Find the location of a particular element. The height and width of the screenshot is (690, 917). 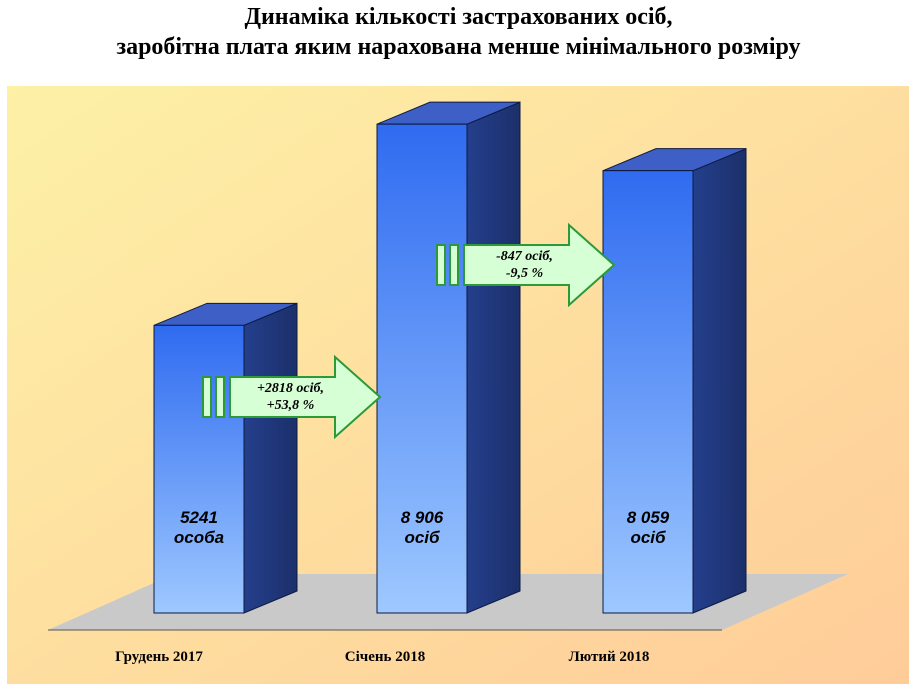

category-labels: Грудень 2017 Січень 2018 Лютий 2018 is located at coordinates (382, 657).